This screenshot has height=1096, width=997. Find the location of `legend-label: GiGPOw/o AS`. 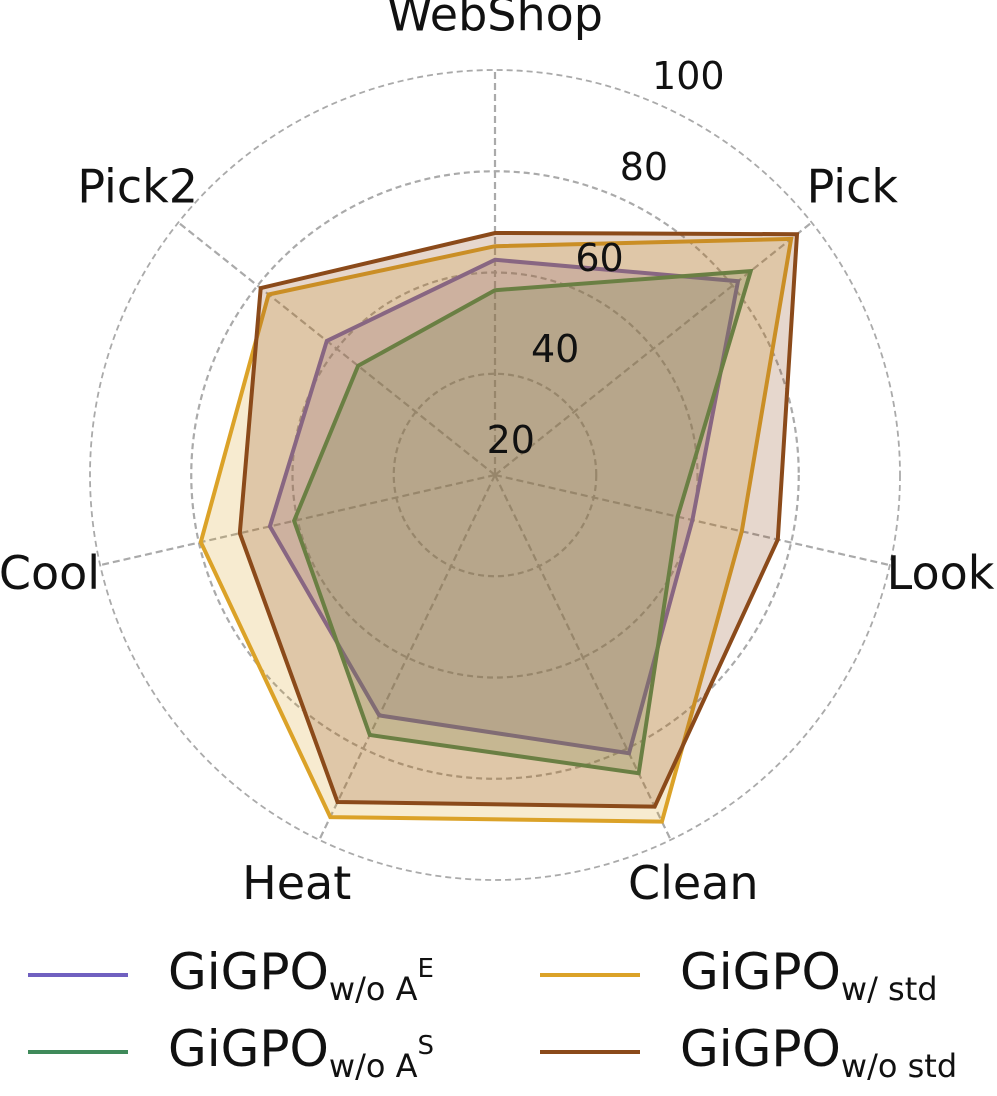

legend-label: GiGPOw/o AS is located at coordinates (301, 1053).